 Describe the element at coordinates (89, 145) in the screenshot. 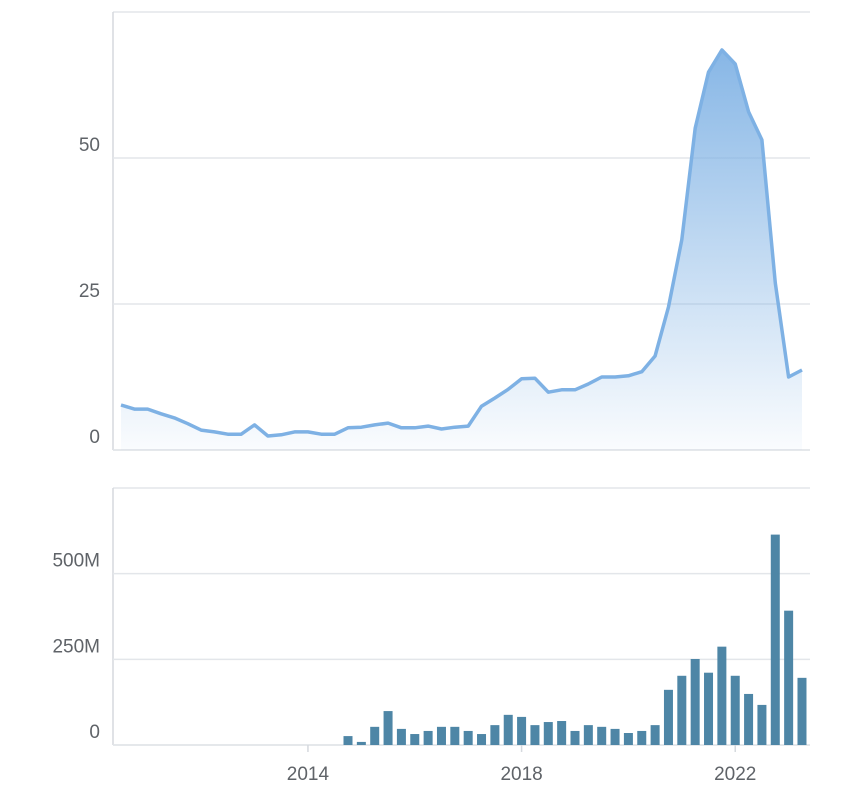

I see `y-tick-label: 50` at that location.